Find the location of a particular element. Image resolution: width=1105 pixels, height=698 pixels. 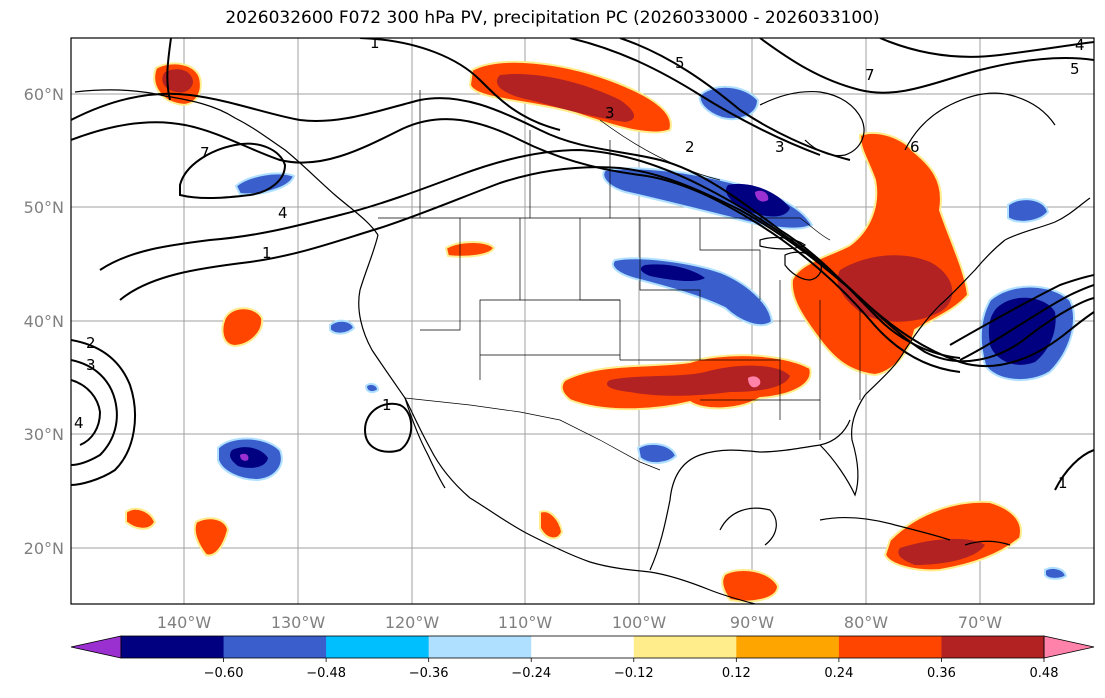

lon-label-90: 90°W is located at coordinates (752, 622).